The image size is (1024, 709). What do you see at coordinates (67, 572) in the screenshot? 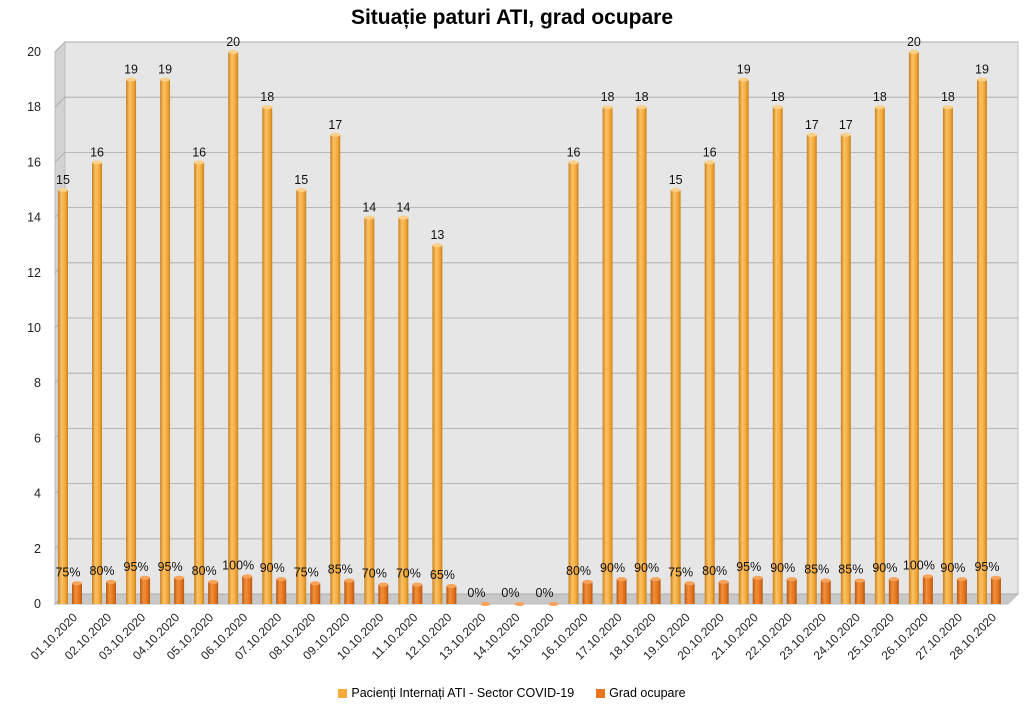
I see `data-label-occupancy: 75%` at bounding box center [67, 572].